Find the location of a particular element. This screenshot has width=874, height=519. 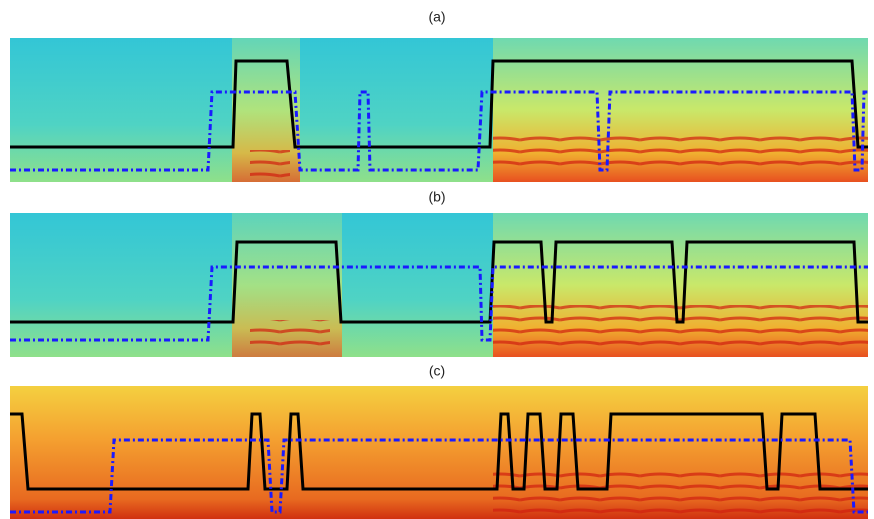

panel-label: (a) is located at coordinates (436, 17).